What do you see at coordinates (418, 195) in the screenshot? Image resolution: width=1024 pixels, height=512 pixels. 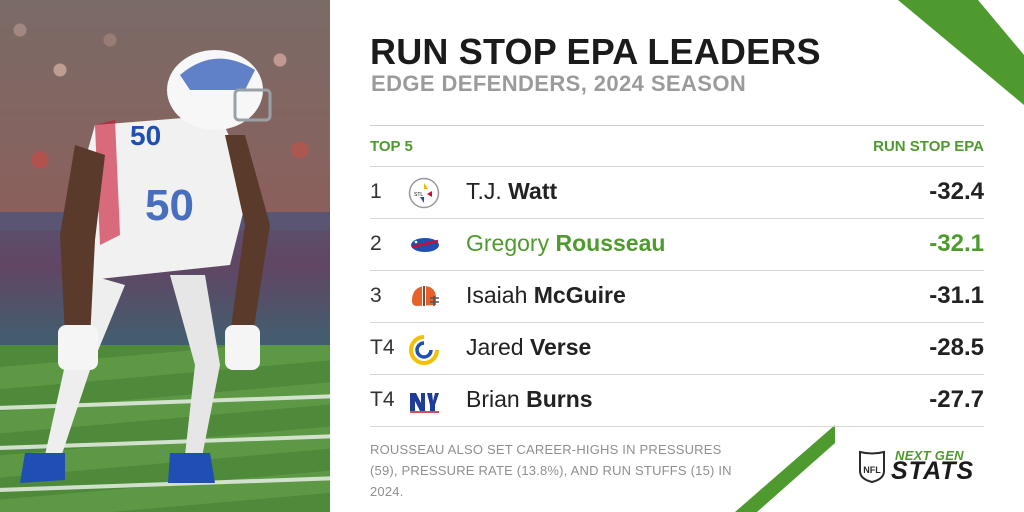 I see `svg-text: STL` at bounding box center [418, 195].